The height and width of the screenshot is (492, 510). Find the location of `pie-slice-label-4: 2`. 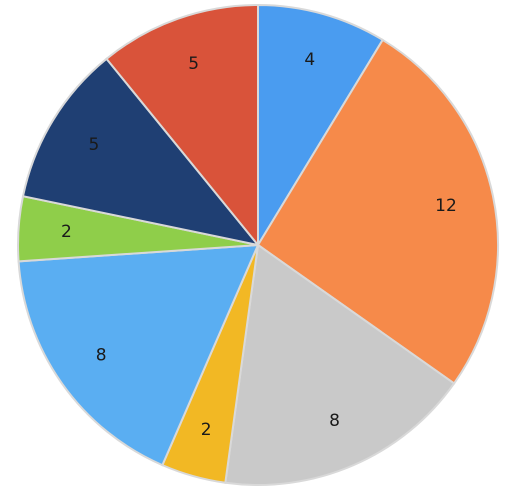

pie-slice-label-4: 2 is located at coordinates (206, 430).